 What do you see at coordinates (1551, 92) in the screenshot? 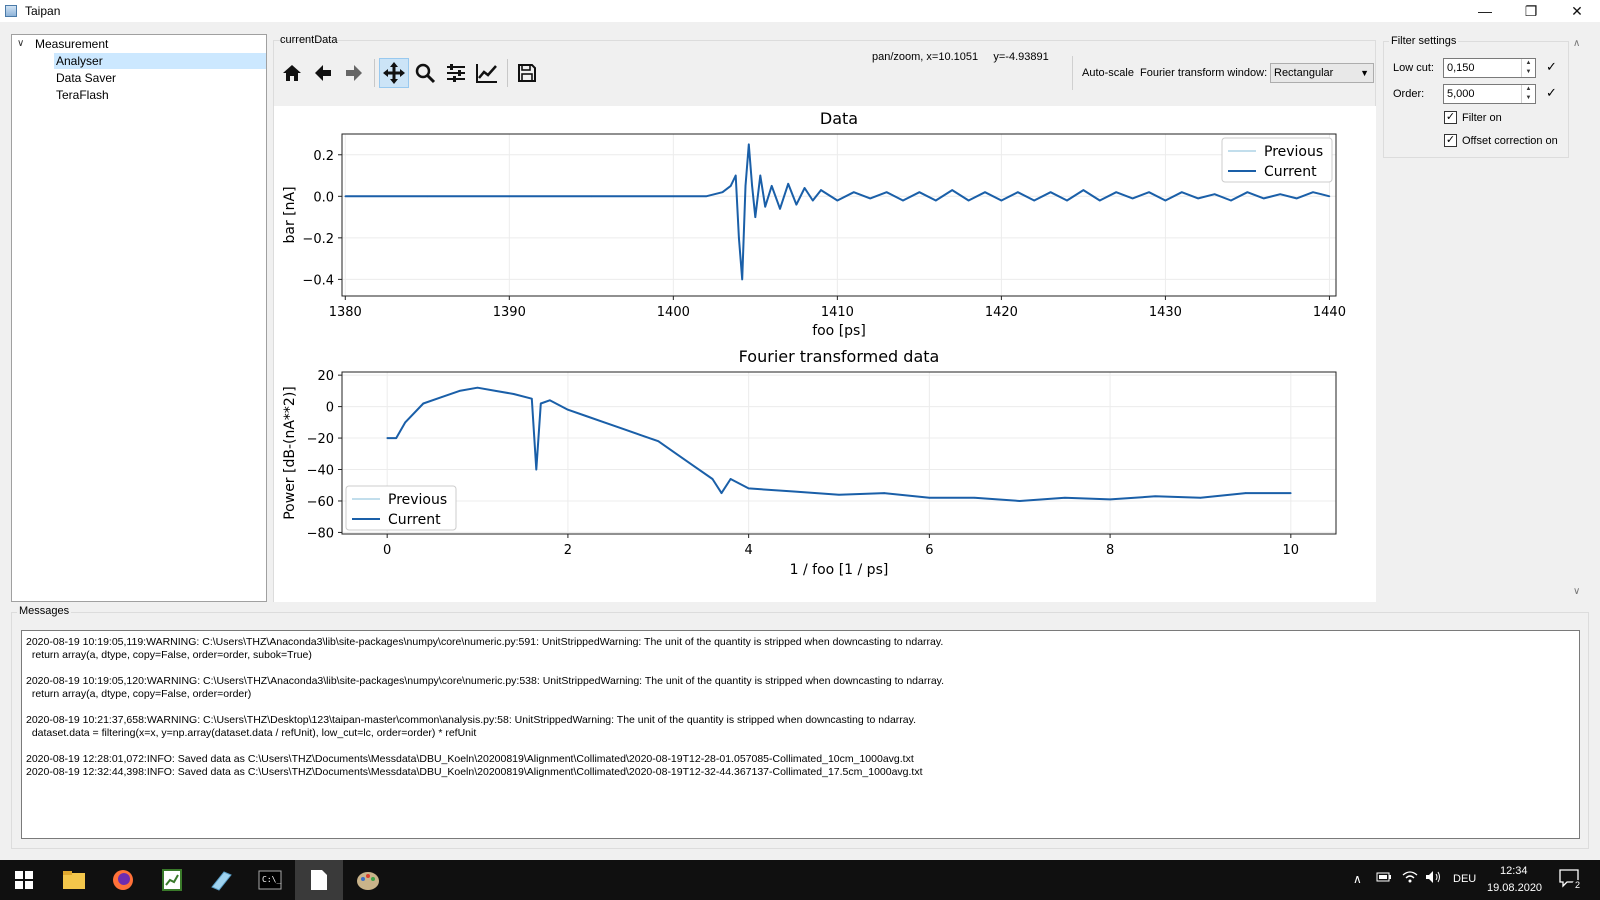
I see `order-confirm-icon: ✓` at bounding box center [1551, 92].